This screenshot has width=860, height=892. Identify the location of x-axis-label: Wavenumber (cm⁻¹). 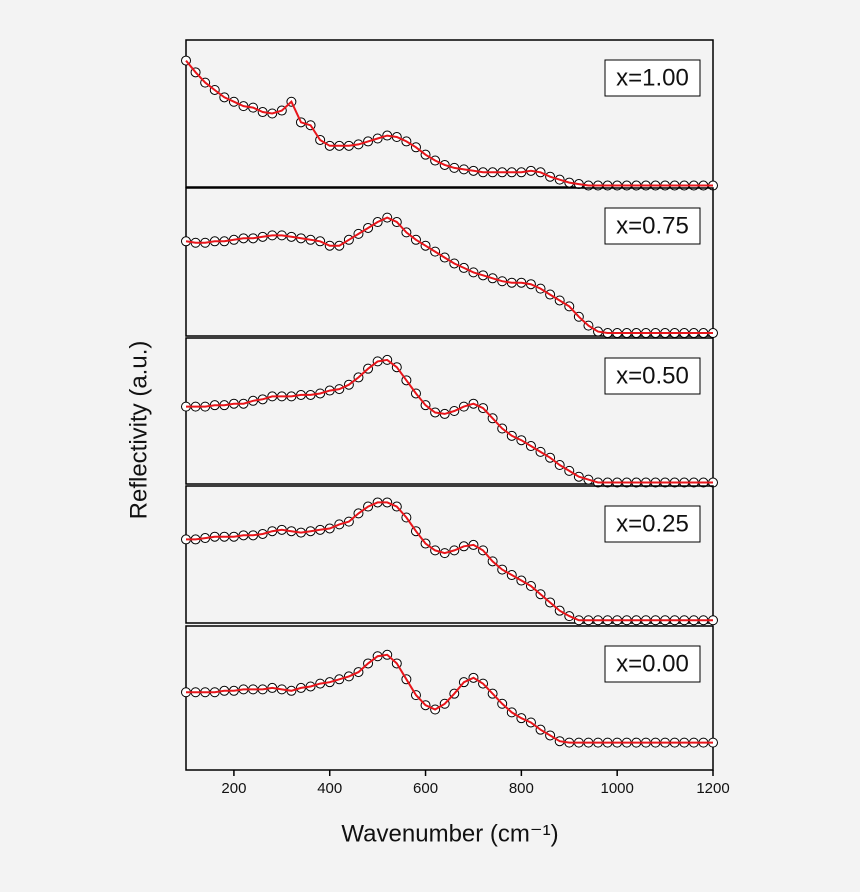
(449, 833).